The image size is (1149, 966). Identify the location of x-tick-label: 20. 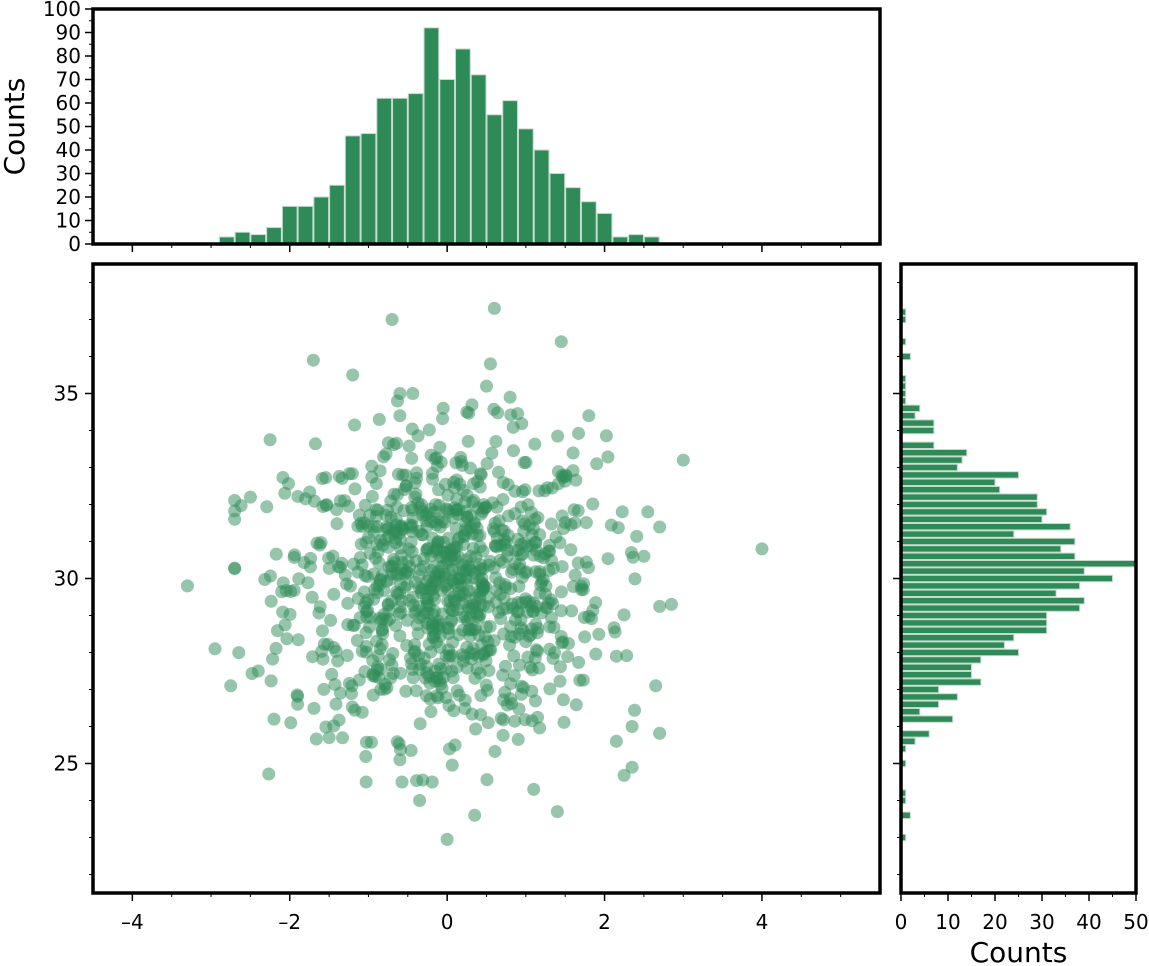
(994, 922).